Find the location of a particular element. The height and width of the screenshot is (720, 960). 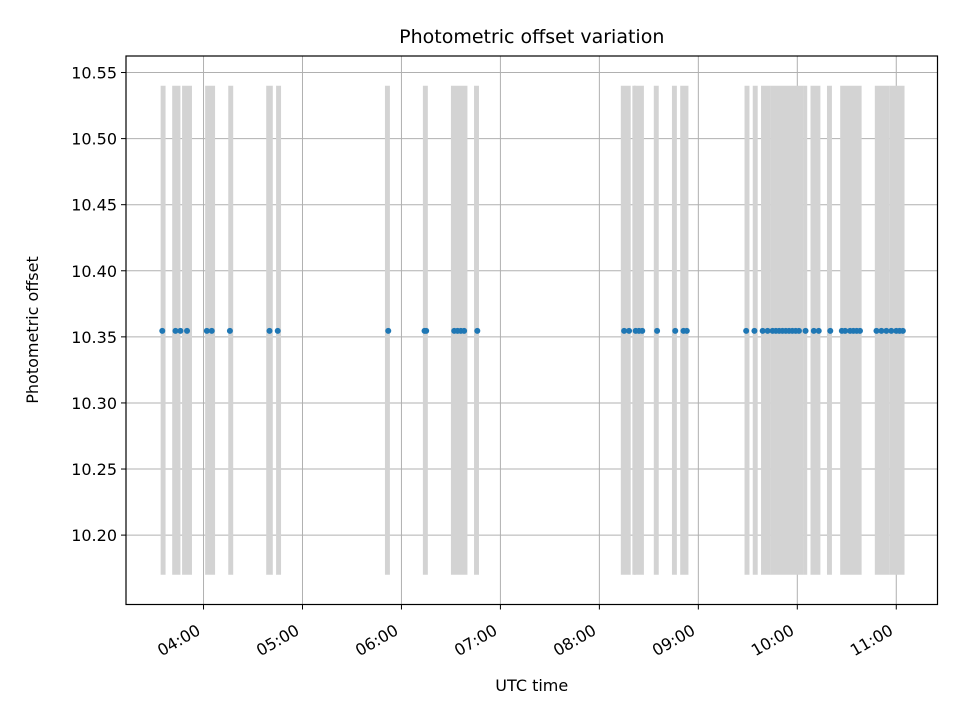

data-points is located at coordinates (532, 330).